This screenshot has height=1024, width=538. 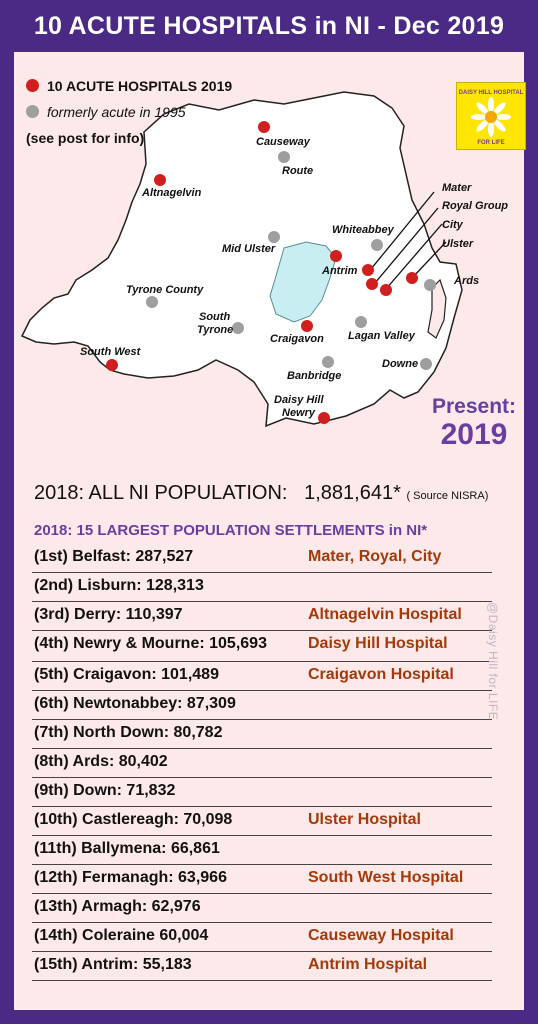 I want to click on ulster-dot, so click(x=412, y=278).